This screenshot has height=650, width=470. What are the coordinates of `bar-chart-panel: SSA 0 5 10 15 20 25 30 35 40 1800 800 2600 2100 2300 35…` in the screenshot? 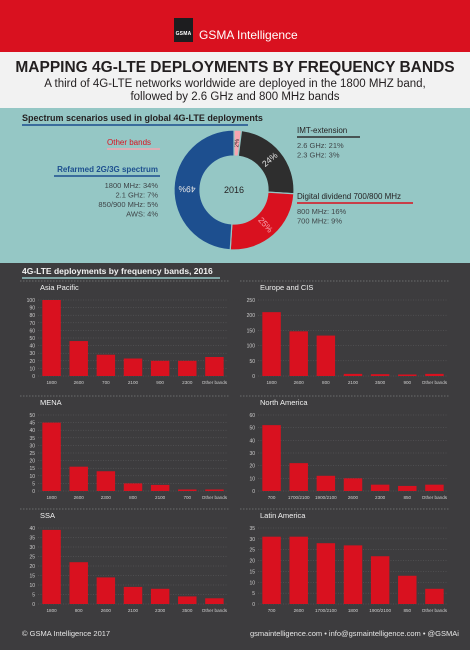 It's located at (125, 560).